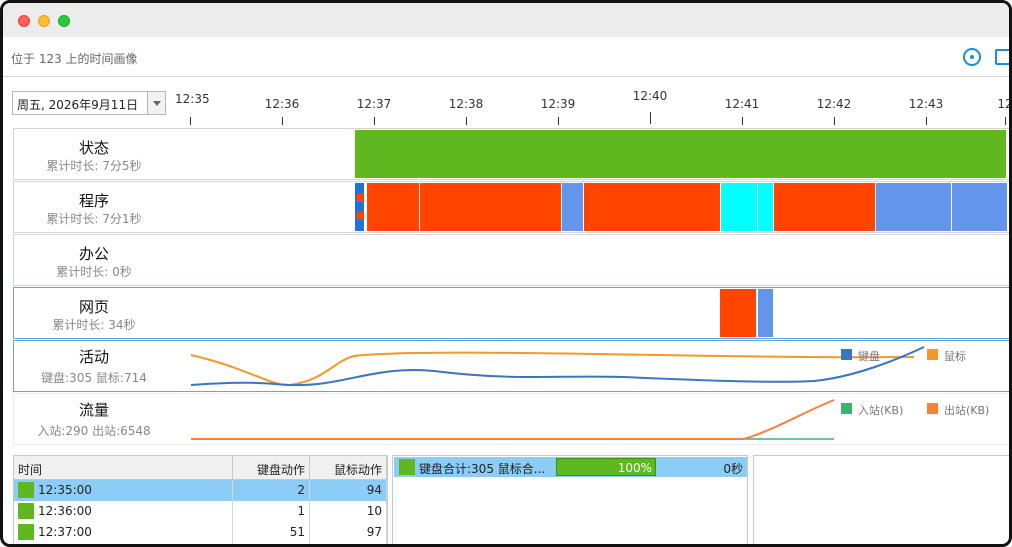  I want to click on column-header-mouse: 鼠标动作, so click(348, 468).